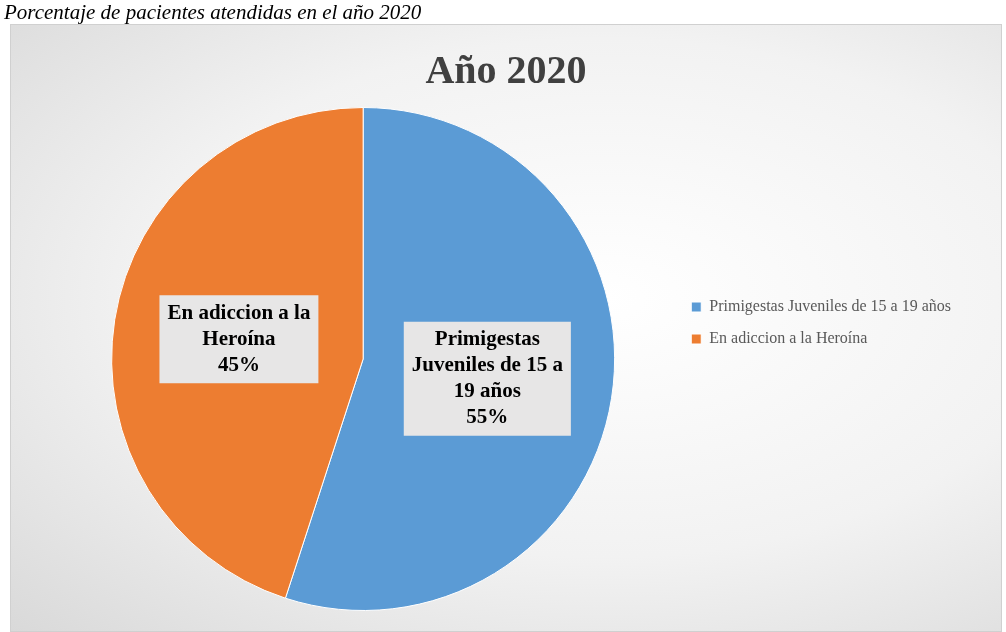  Describe the element at coordinates (487, 416) in the screenshot. I see `data-label: 55%` at that location.